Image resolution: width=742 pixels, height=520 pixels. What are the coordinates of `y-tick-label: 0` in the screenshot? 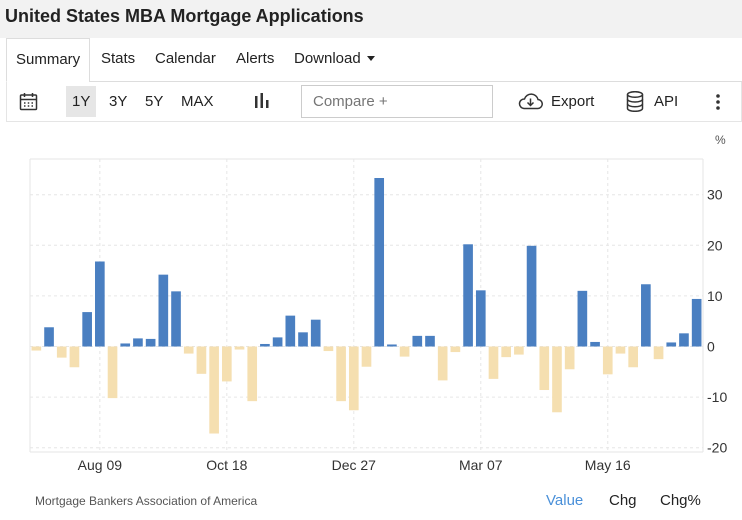 It's located at (711, 347).